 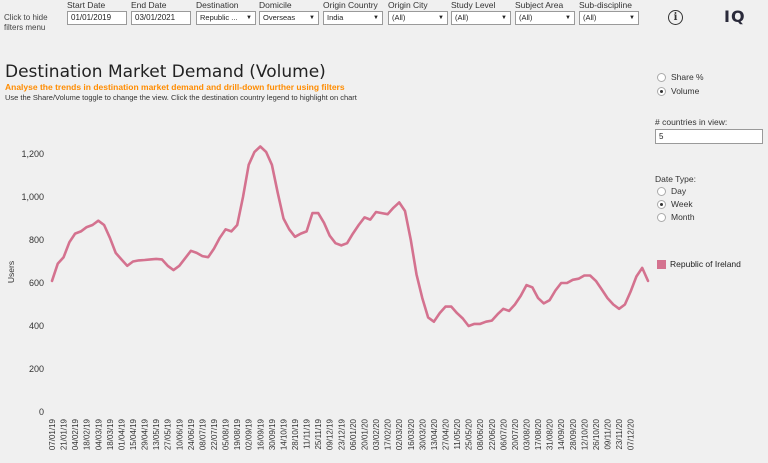 I want to click on x-tick-label: 08/06/20, so click(x=480, y=434).